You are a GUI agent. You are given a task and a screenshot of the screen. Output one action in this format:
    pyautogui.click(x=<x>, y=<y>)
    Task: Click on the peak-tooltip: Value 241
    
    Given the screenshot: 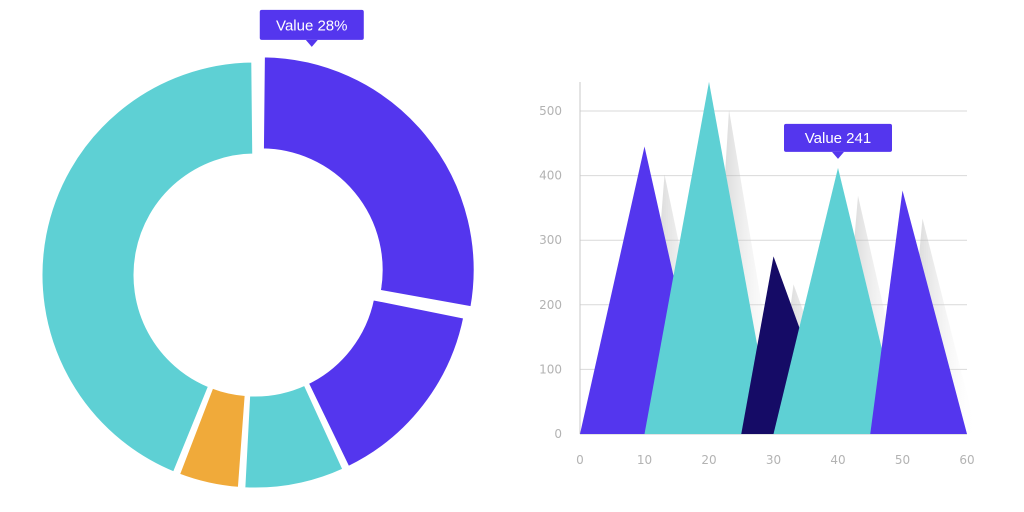 What is the action you would take?
    pyautogui.click(x=838, y=141)
    